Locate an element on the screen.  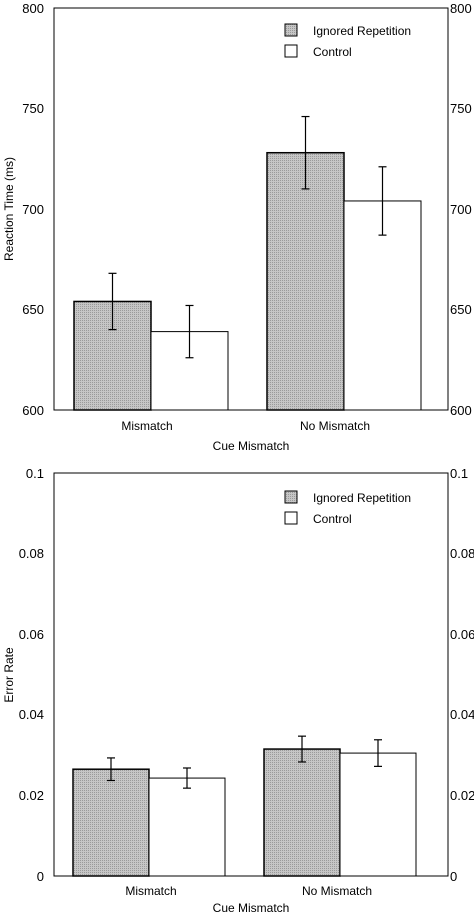
rt-y-axis-label: Reaction Time (ms) is located at coordinates (9, 209).